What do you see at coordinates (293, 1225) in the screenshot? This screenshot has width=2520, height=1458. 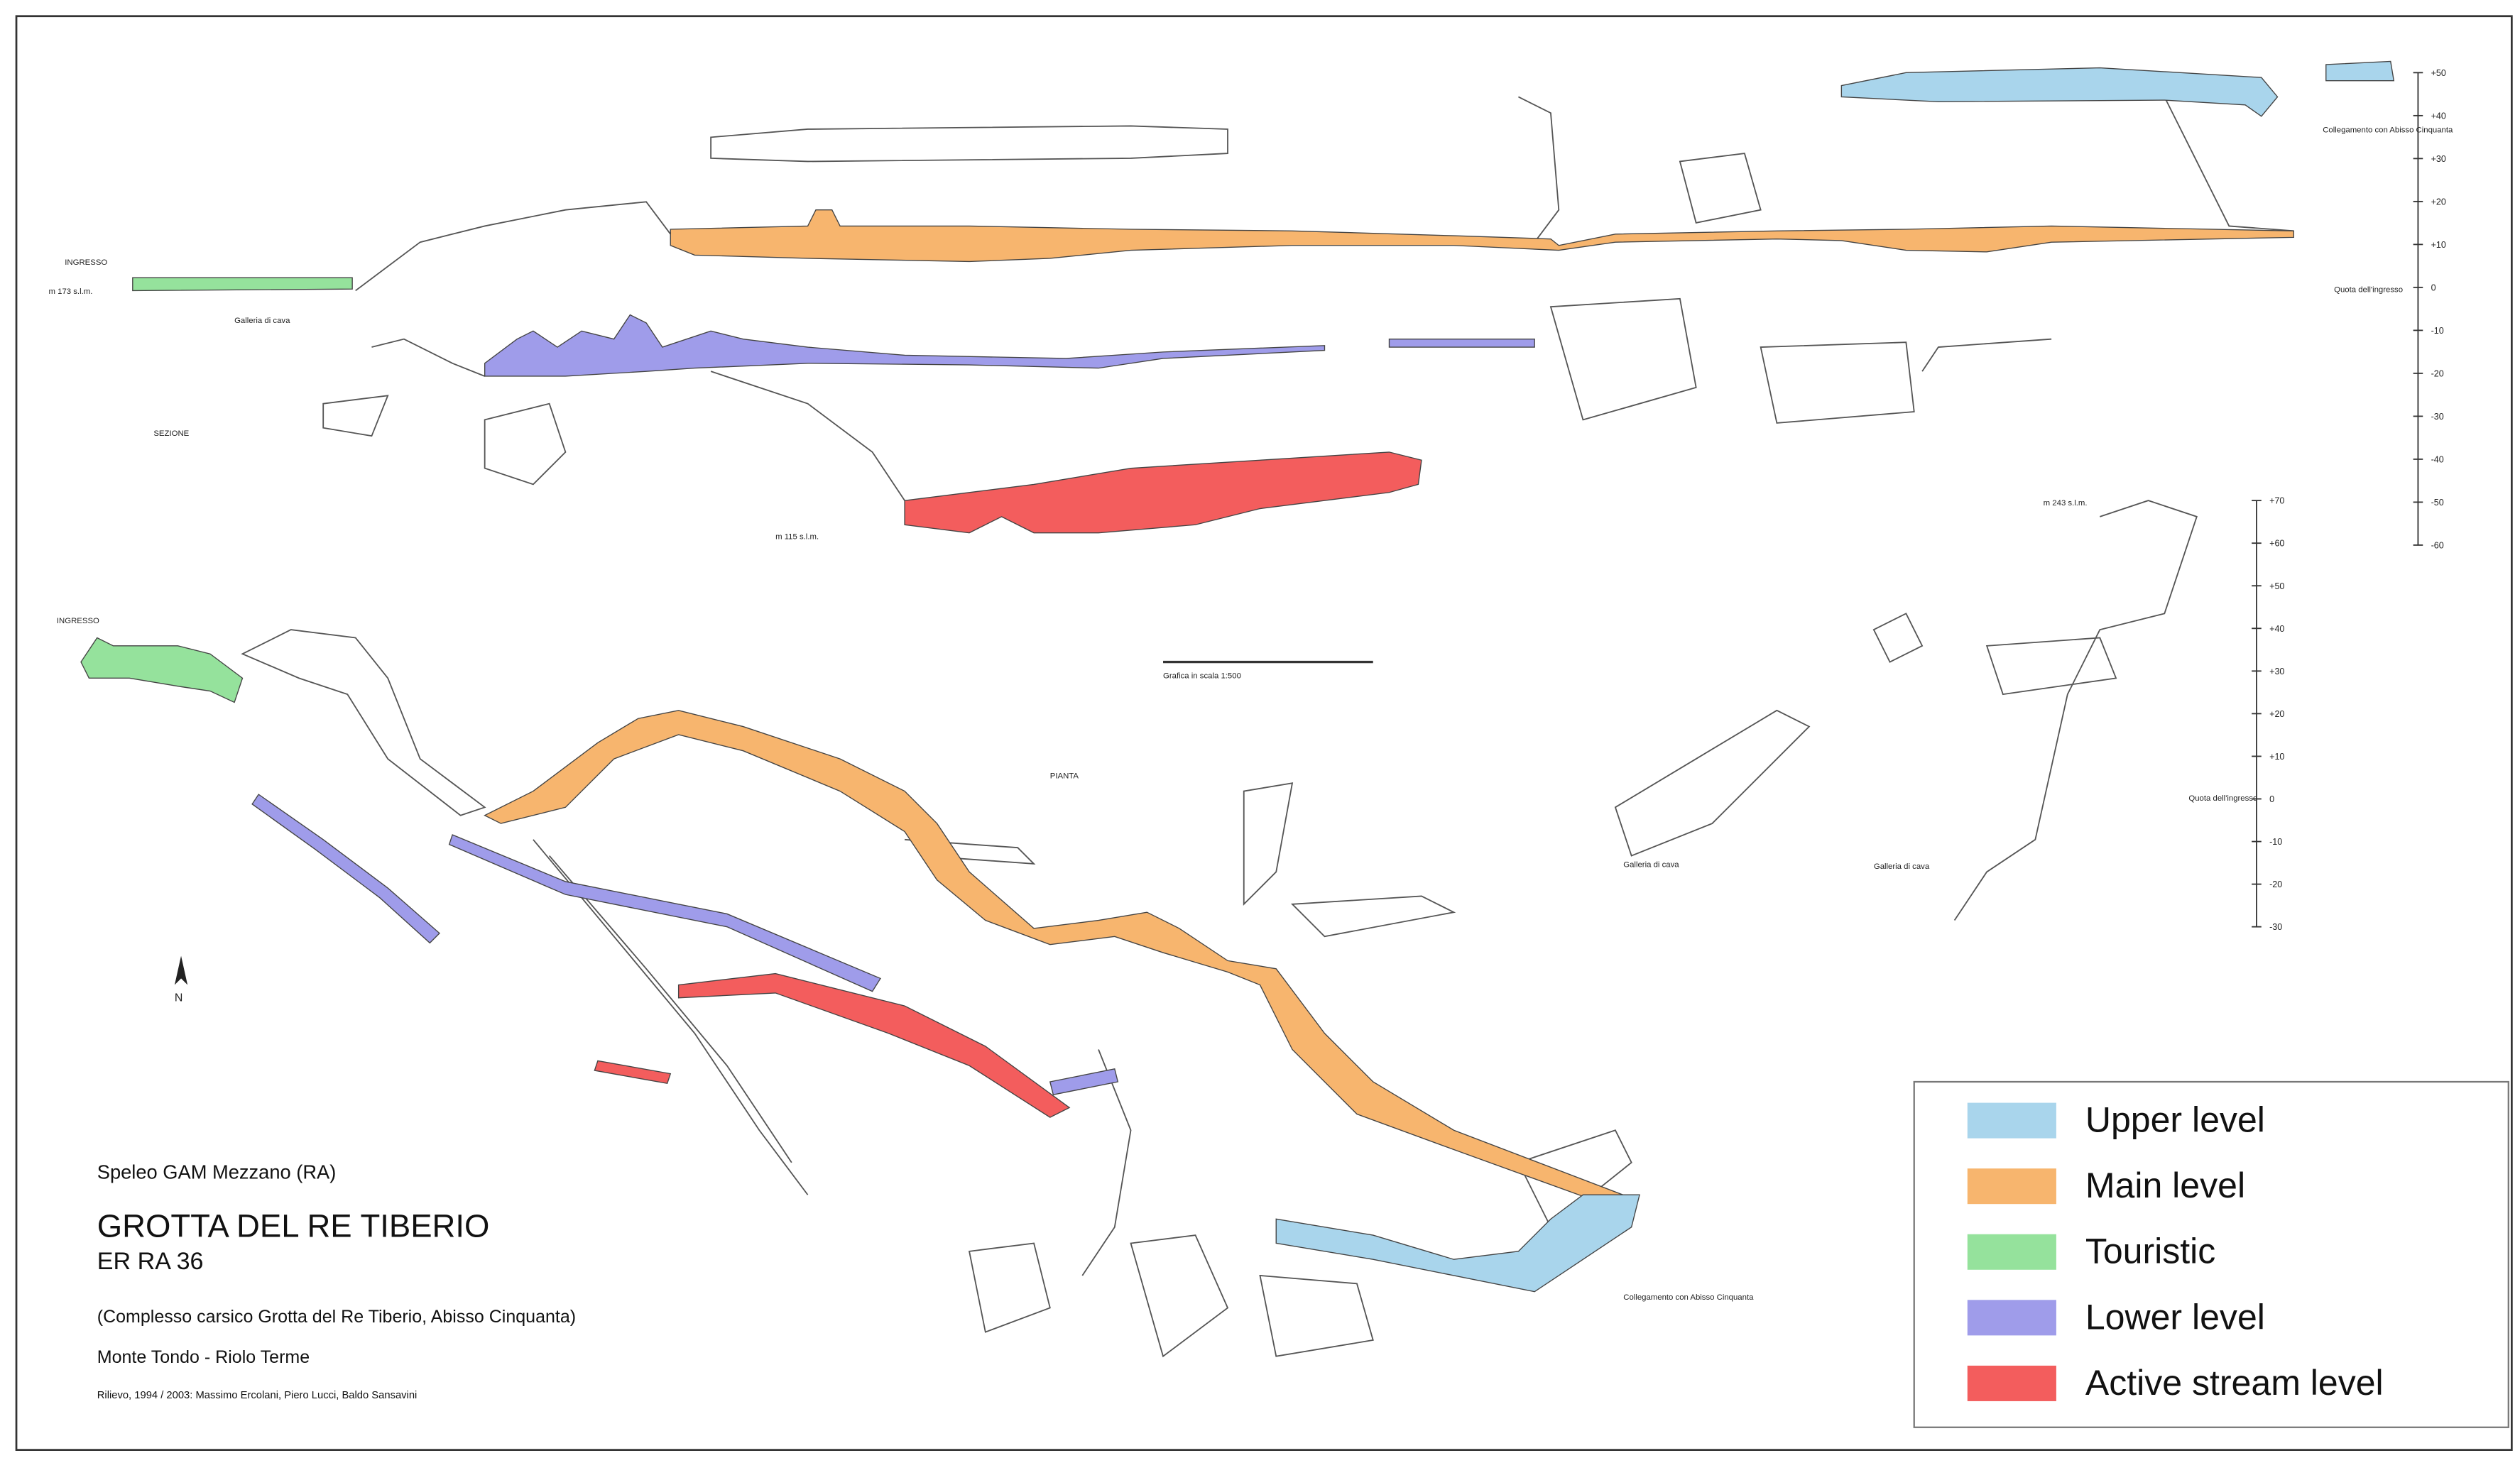 I see `title: GROTTA DEL RE TIBERIO` at bounding box center [293, 1225].